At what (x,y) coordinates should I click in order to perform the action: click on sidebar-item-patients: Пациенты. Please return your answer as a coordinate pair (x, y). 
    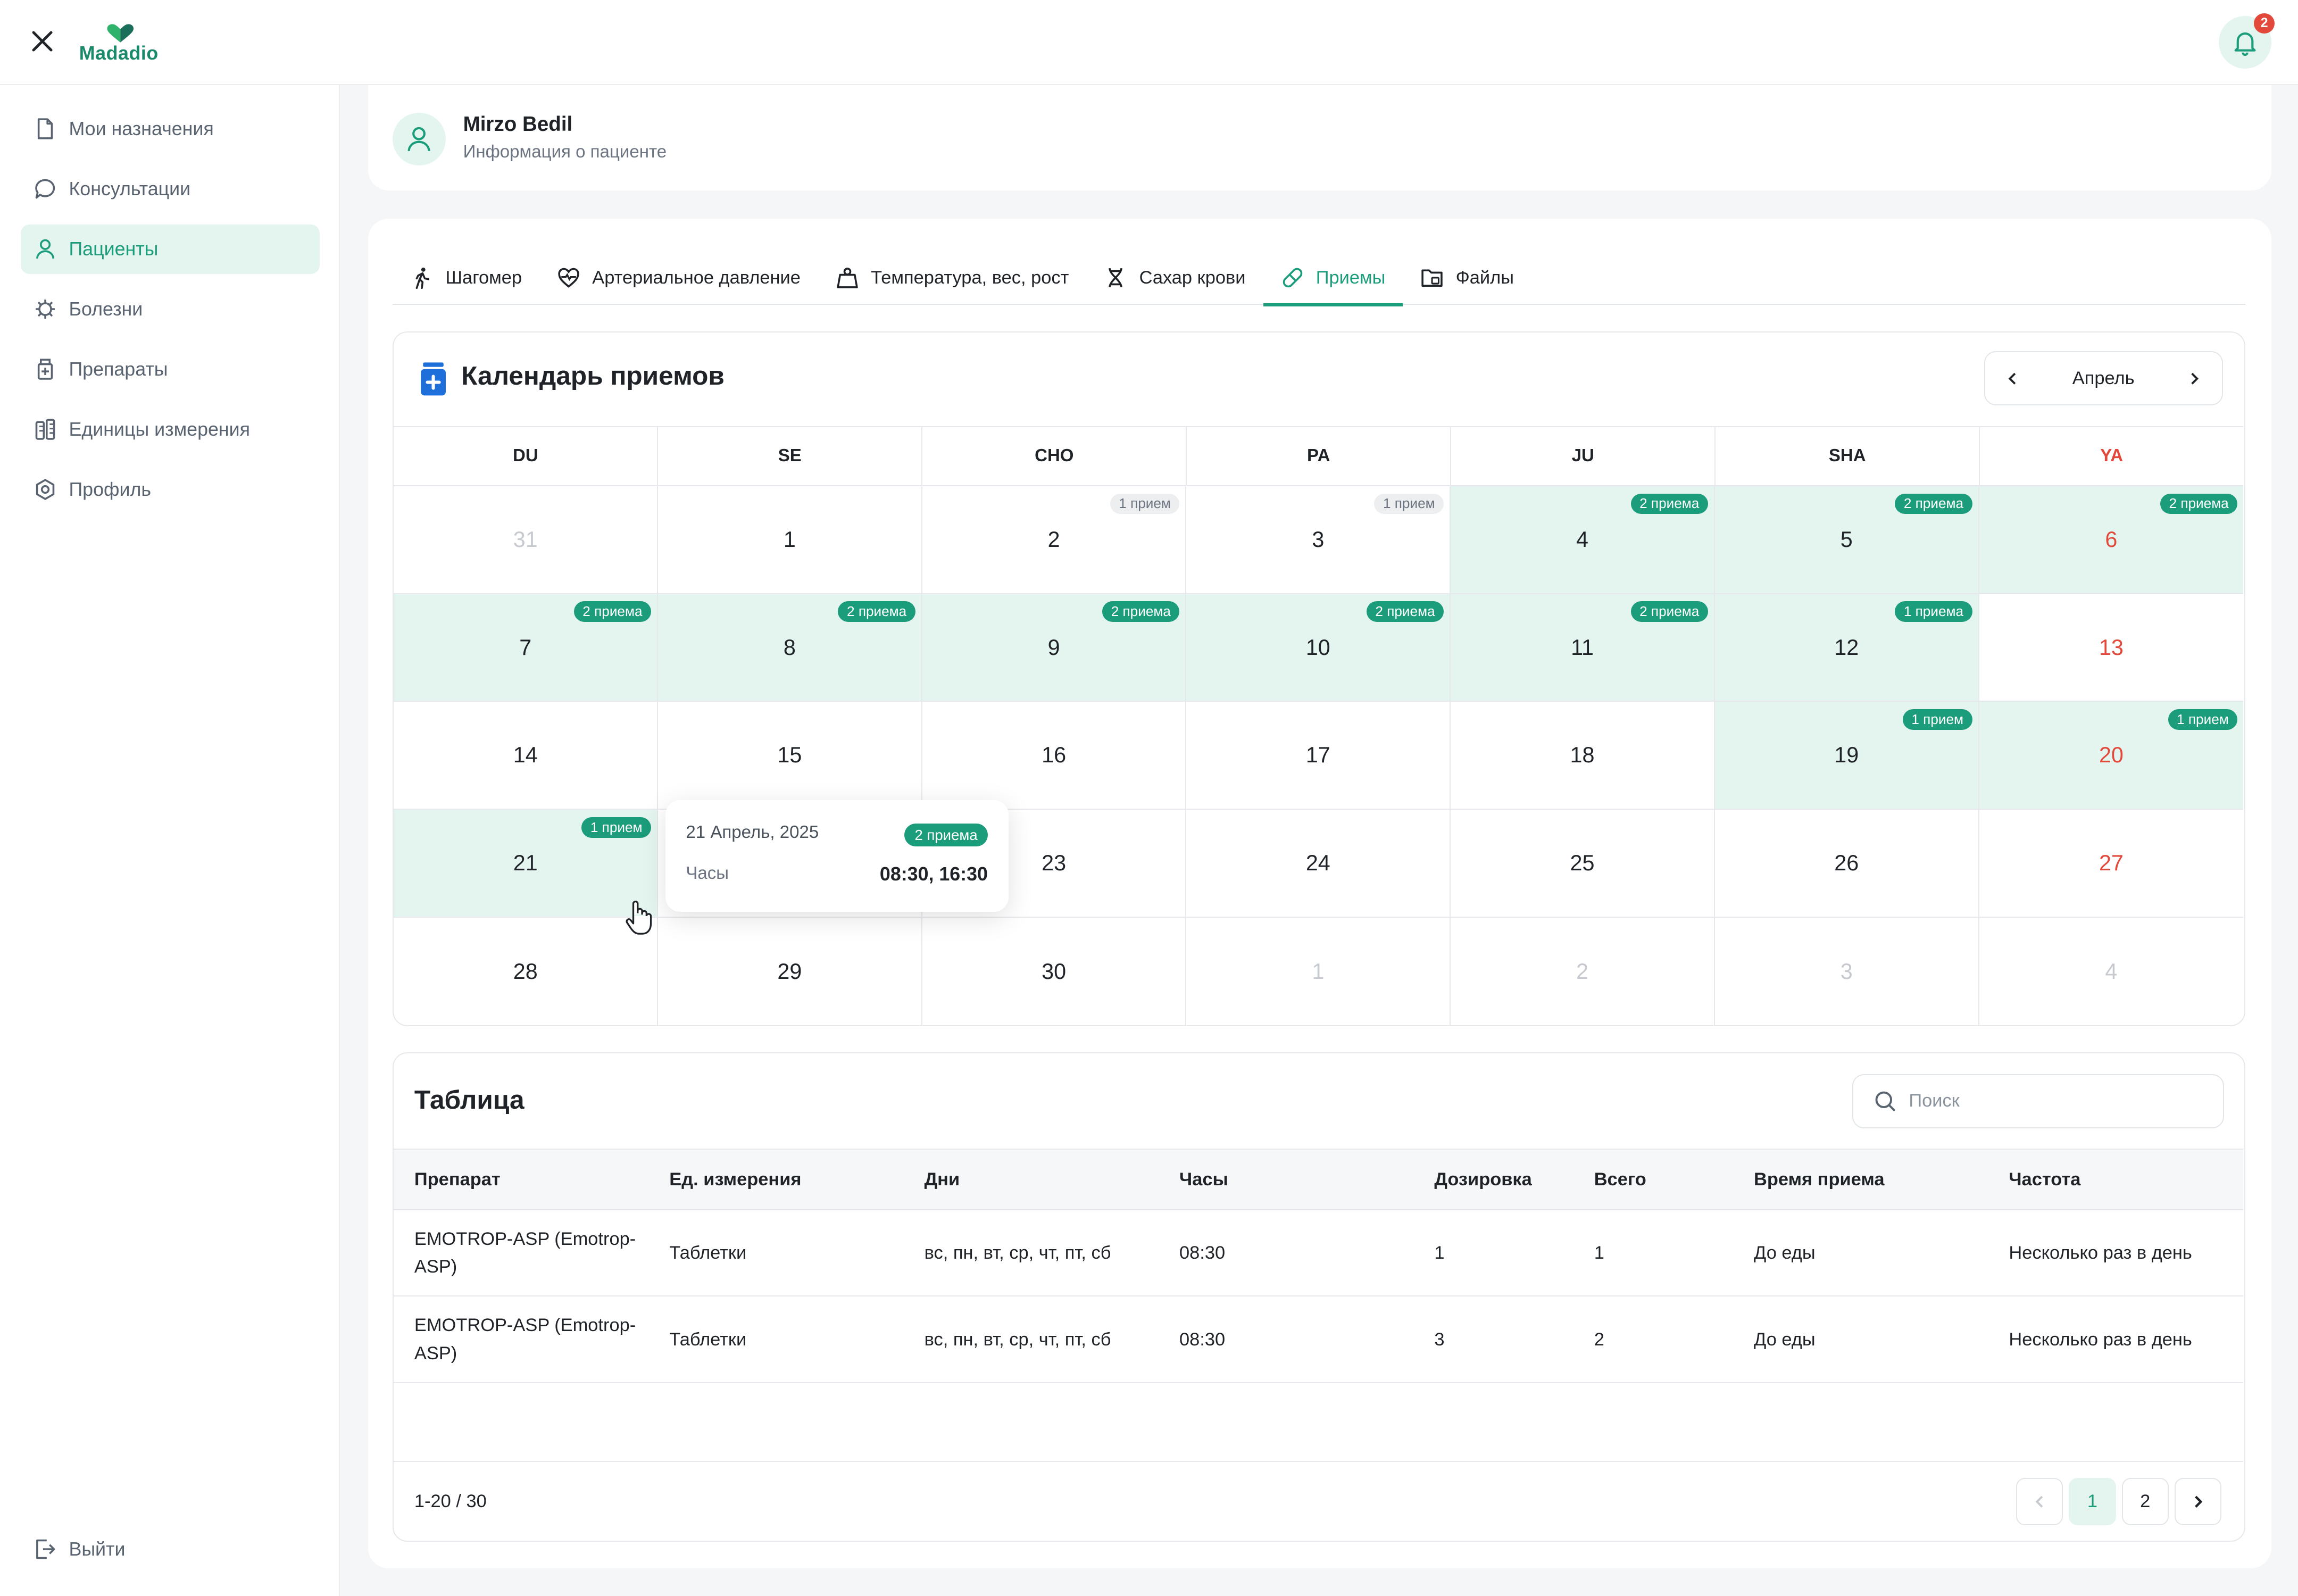
    Looking at the image, I should click on (170, 249).